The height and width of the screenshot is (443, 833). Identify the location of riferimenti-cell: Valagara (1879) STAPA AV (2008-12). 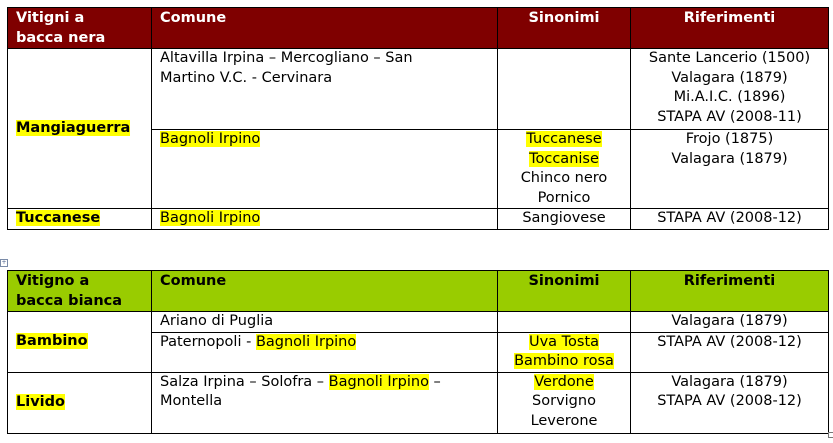
(729, 402).